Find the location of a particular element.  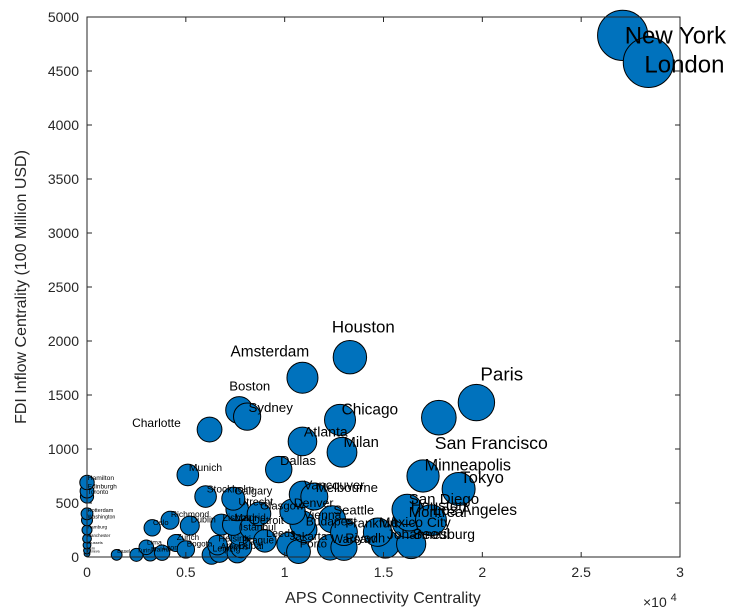

x-axis-exponent-power: 4 is located at coordinates (674, 598).